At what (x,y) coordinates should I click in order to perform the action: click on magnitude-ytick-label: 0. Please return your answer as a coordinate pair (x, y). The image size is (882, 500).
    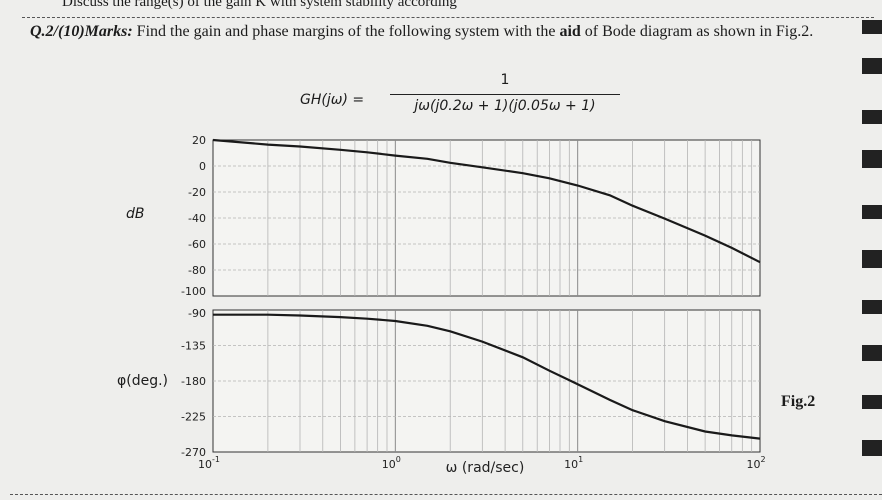
    Looking at the image, I should click on (202, 166).